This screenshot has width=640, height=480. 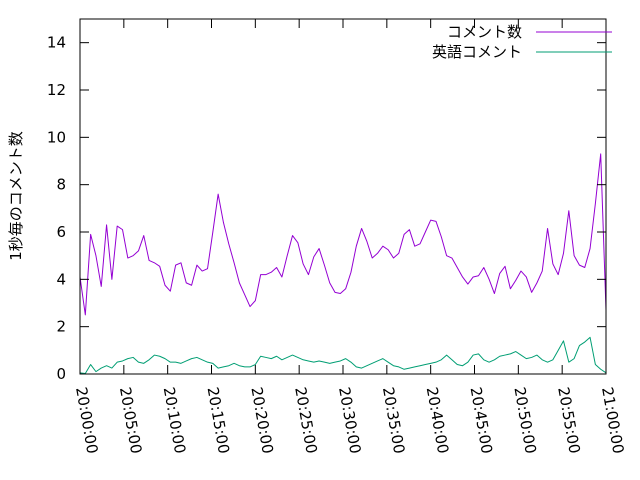 What do you see at coordinates (305, 420) in the screenshot?
I see `x-tick-label: 20:25:00` at bounding box center [305, 420].